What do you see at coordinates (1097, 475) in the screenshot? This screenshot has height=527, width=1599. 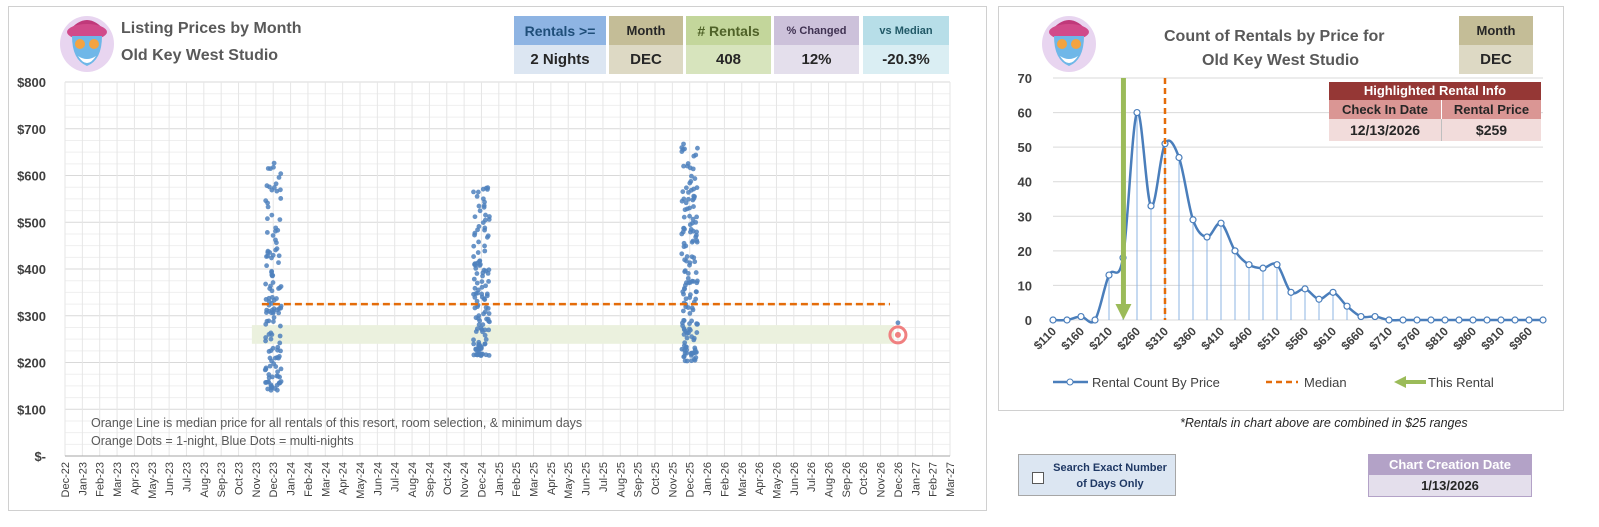 I see `search-exact-days-checkbox: Search Exact Number of Days Only` at bounding box center [1097, 475].